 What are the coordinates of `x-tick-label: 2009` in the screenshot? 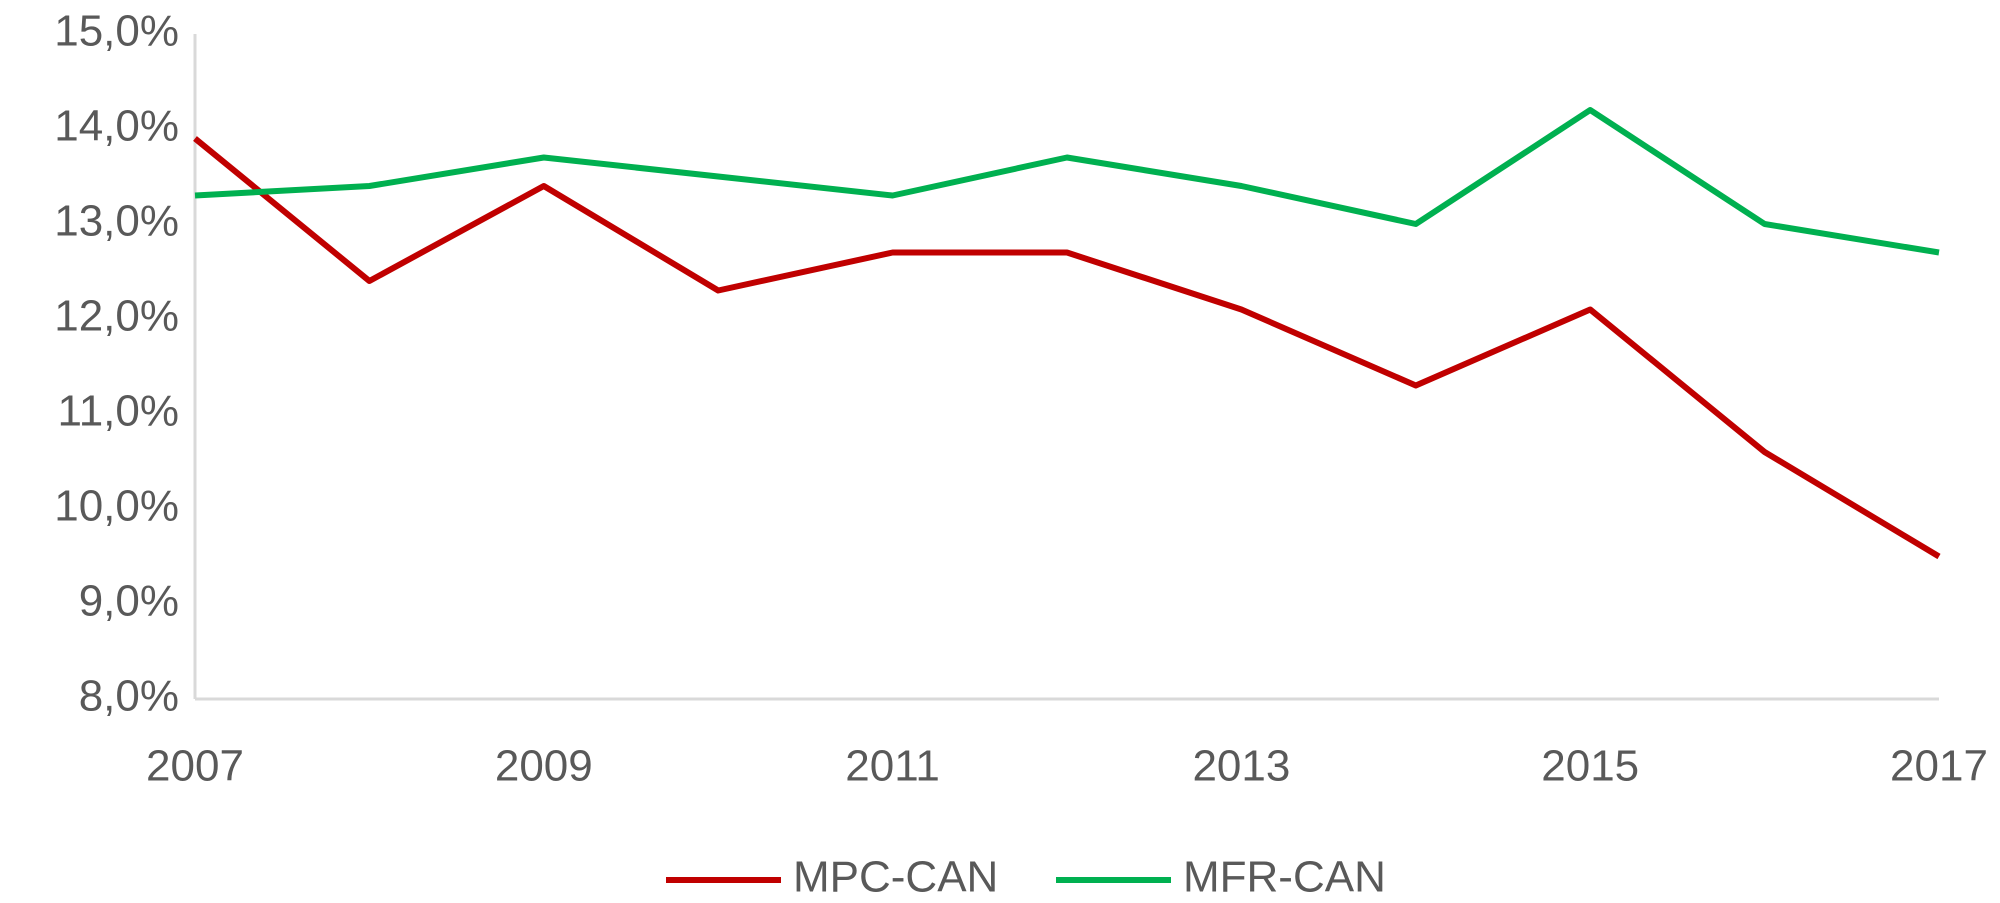 It's located at (544, 766).